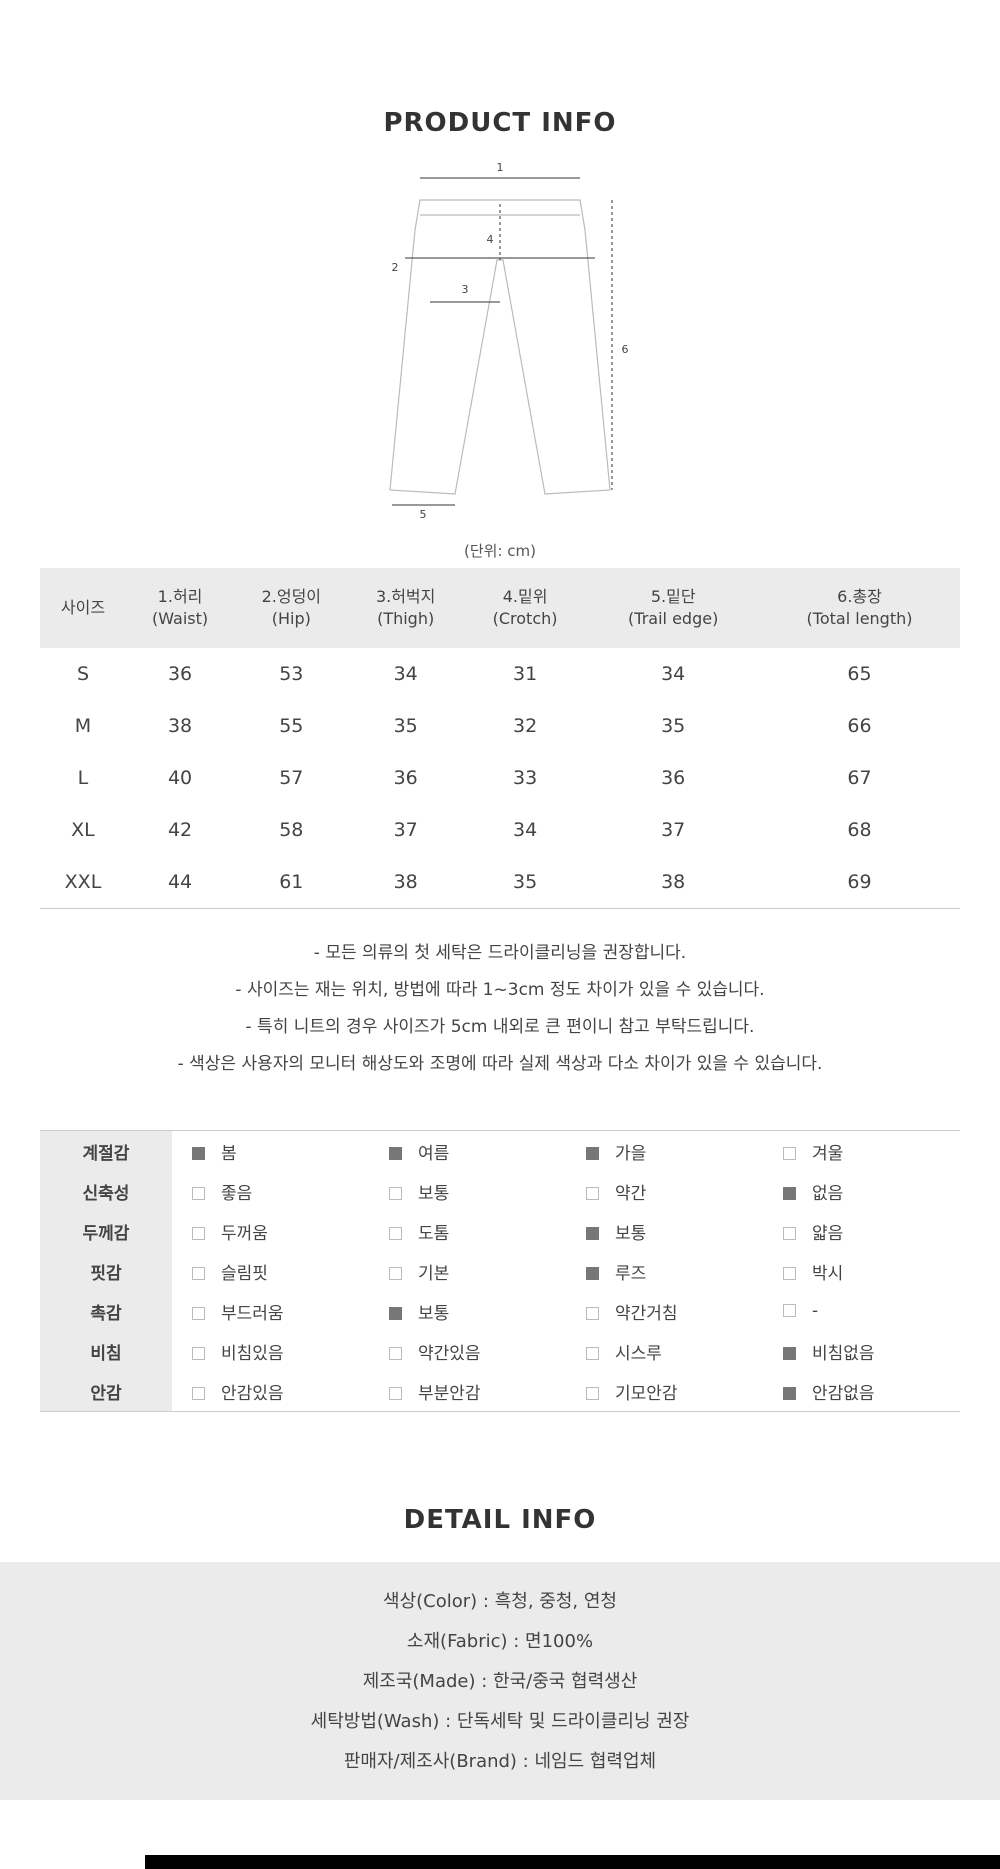  What do you see at coordinates (525, 674) in the screenshot?
I see `size-value: 31` at bounding box center [525, 674].